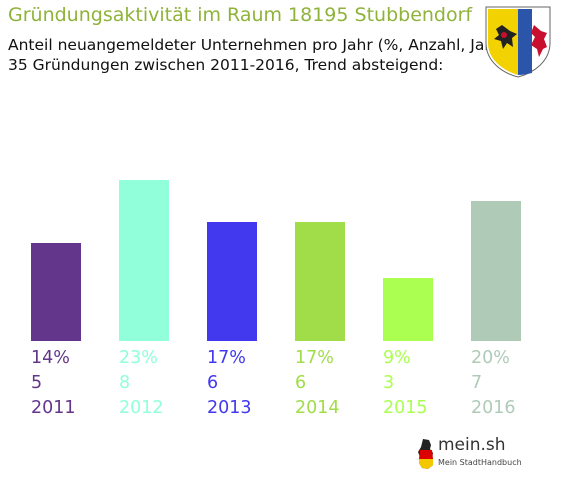 The width and height of the screenshot is (562, 482). What do you see at coordinates (408, 309) in the screenshot?
I see `bar-2015` at bounding box center [408, 309].